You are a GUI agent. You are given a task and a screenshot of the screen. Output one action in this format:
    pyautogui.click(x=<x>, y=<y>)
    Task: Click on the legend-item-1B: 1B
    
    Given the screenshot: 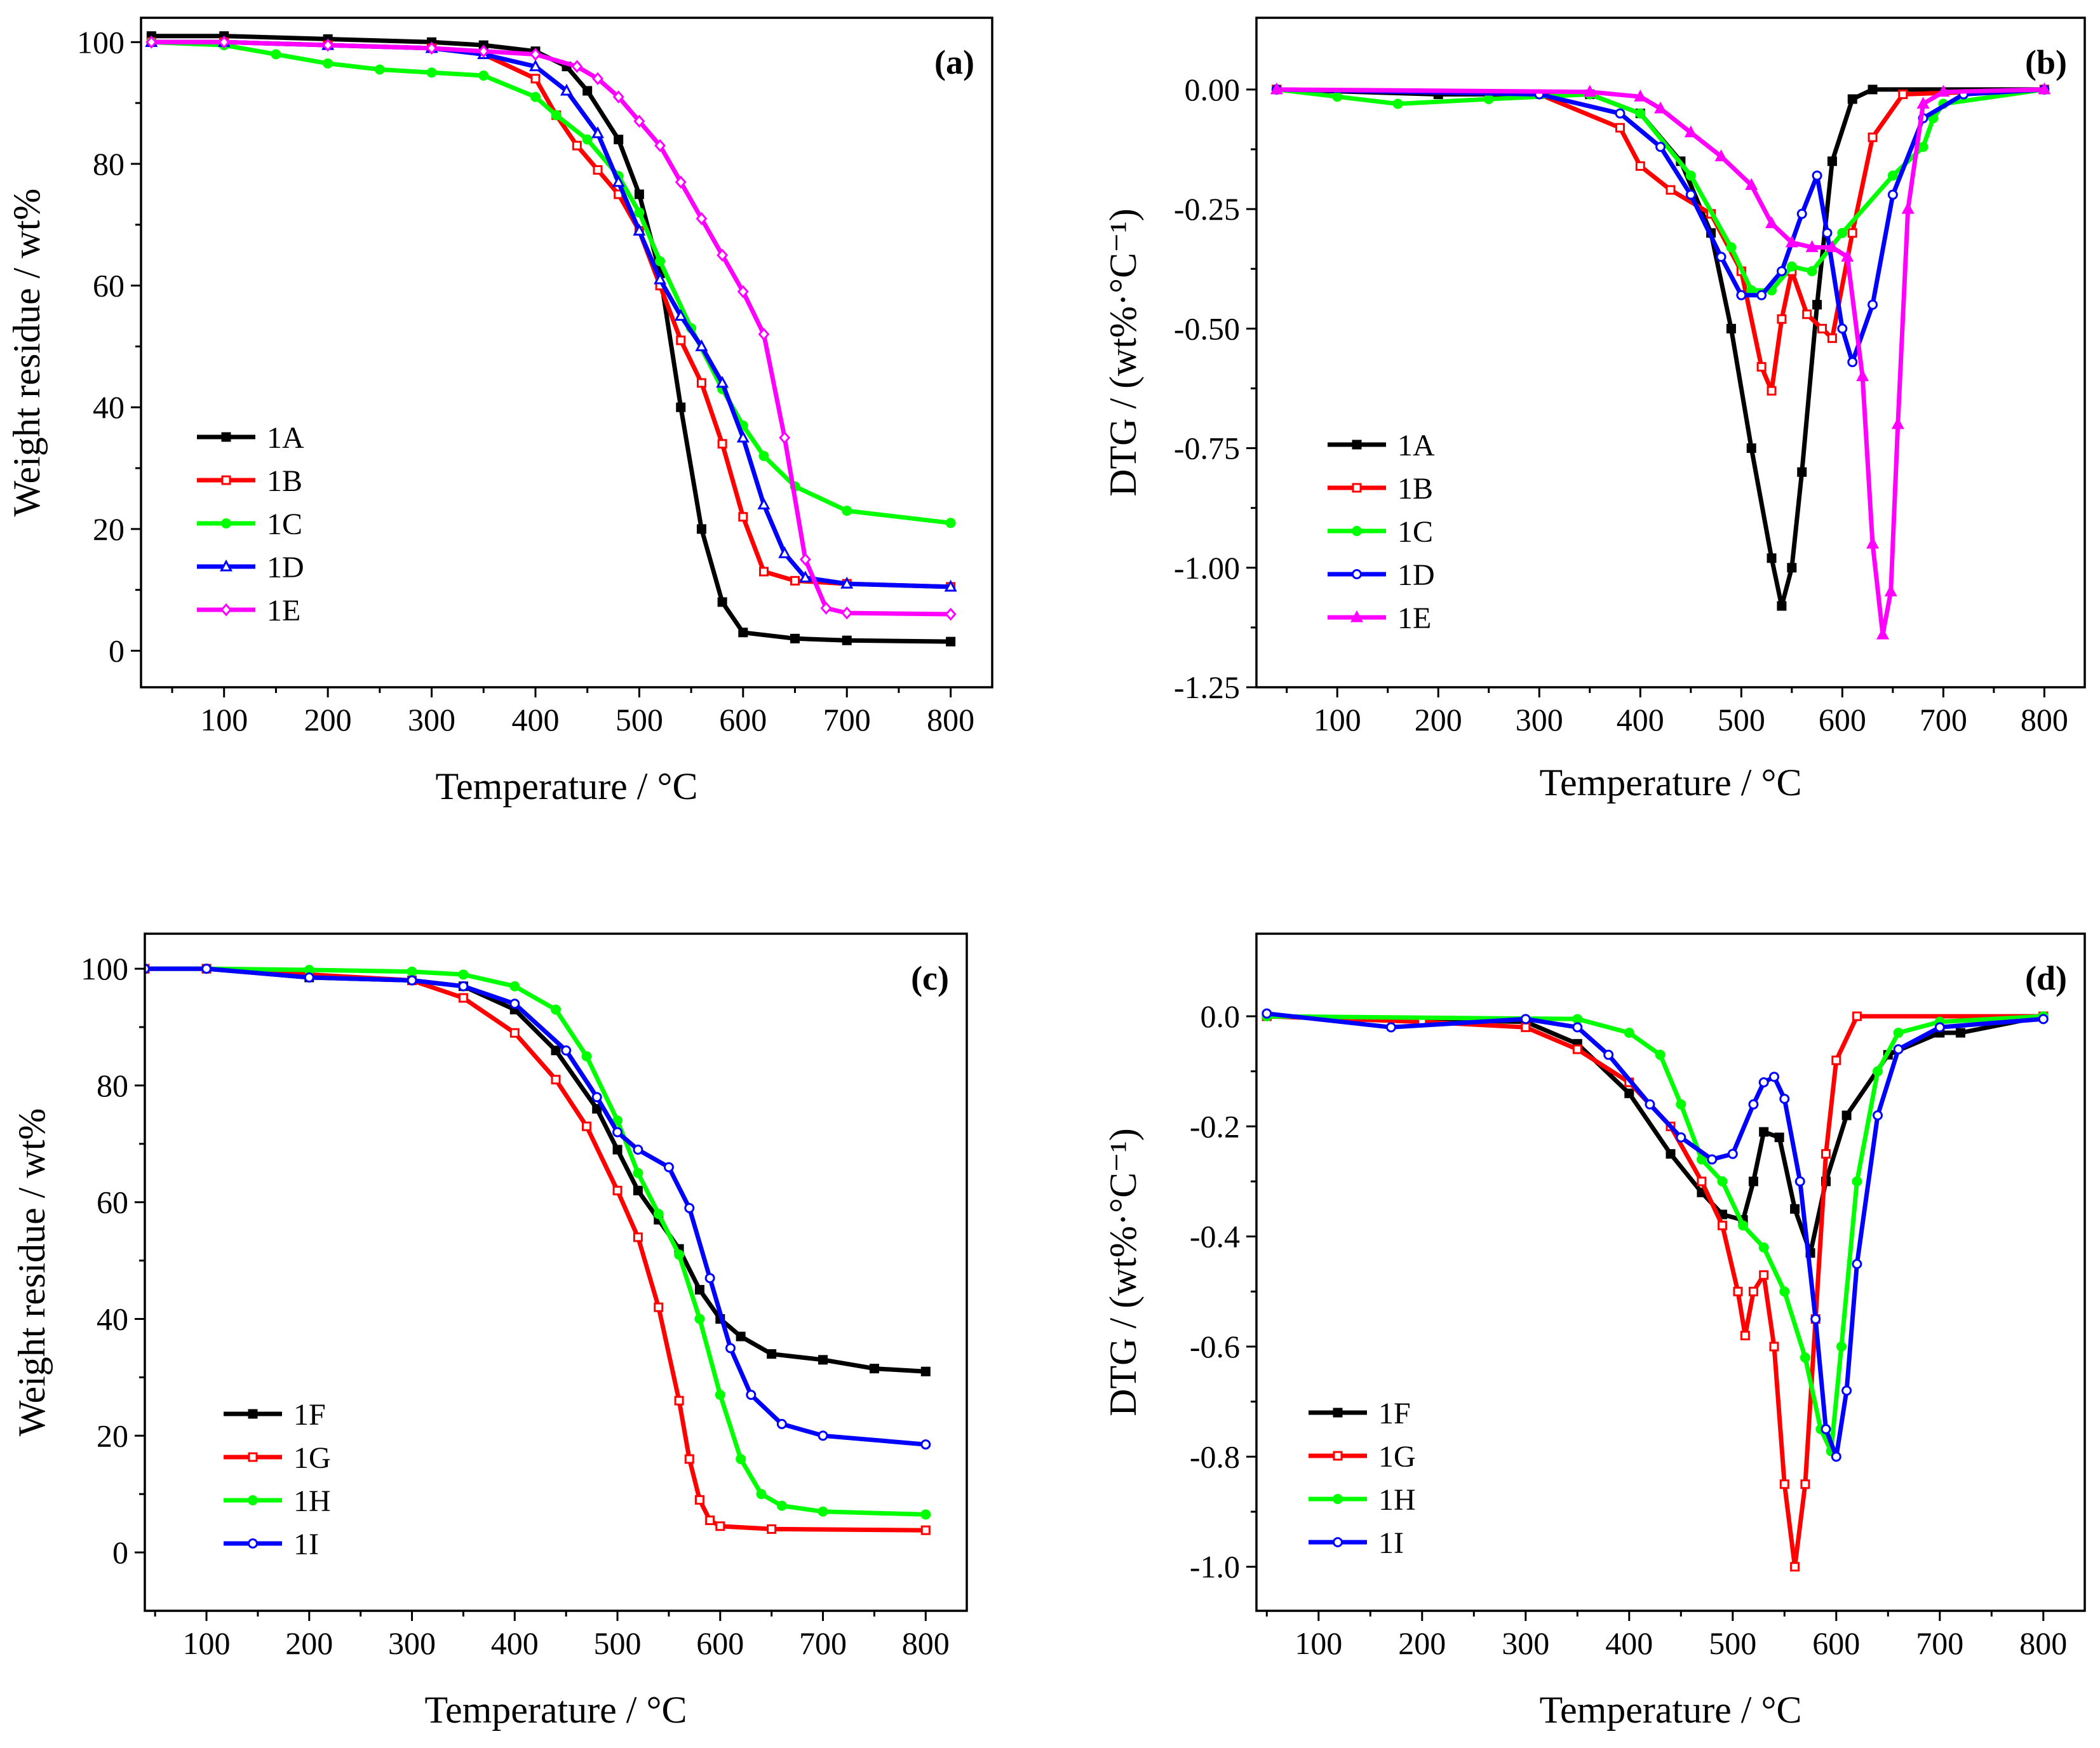 What is the action you would take?
    pyautogui.click(x=249, y=481)
    